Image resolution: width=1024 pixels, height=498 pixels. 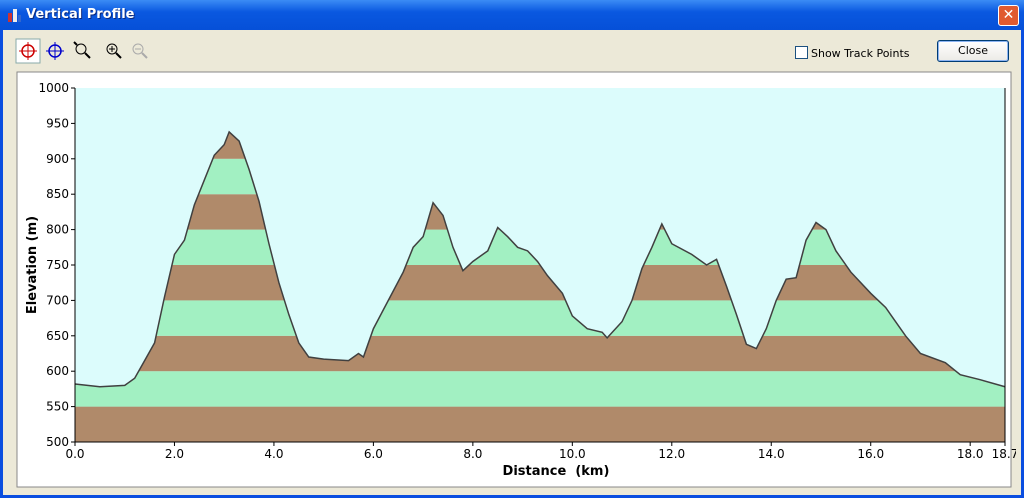 I want to click on tool-zoom-out, so click(x=138, y=49).